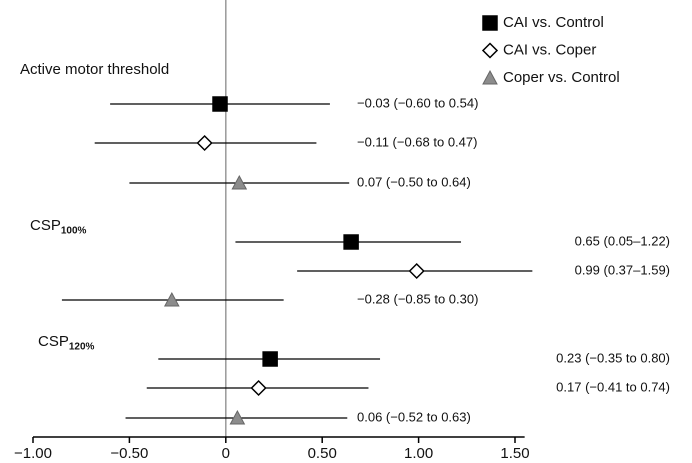 This screenshot has width=692, height=463. What do you see at coordinates (553, 22) in the screenshot?
I see `legend-label: CAI vs. Control` at bounding box center [553, 22].